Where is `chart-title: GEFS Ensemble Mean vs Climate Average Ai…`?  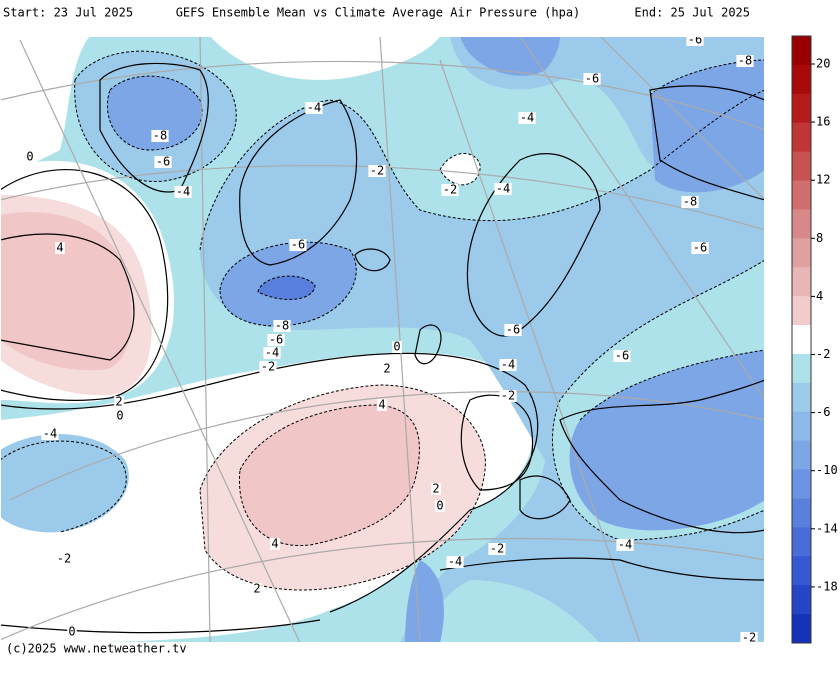
chart-title: GEFS Ensemble Mean vs Climate Average Ai… is located at coordinates (378, 13).